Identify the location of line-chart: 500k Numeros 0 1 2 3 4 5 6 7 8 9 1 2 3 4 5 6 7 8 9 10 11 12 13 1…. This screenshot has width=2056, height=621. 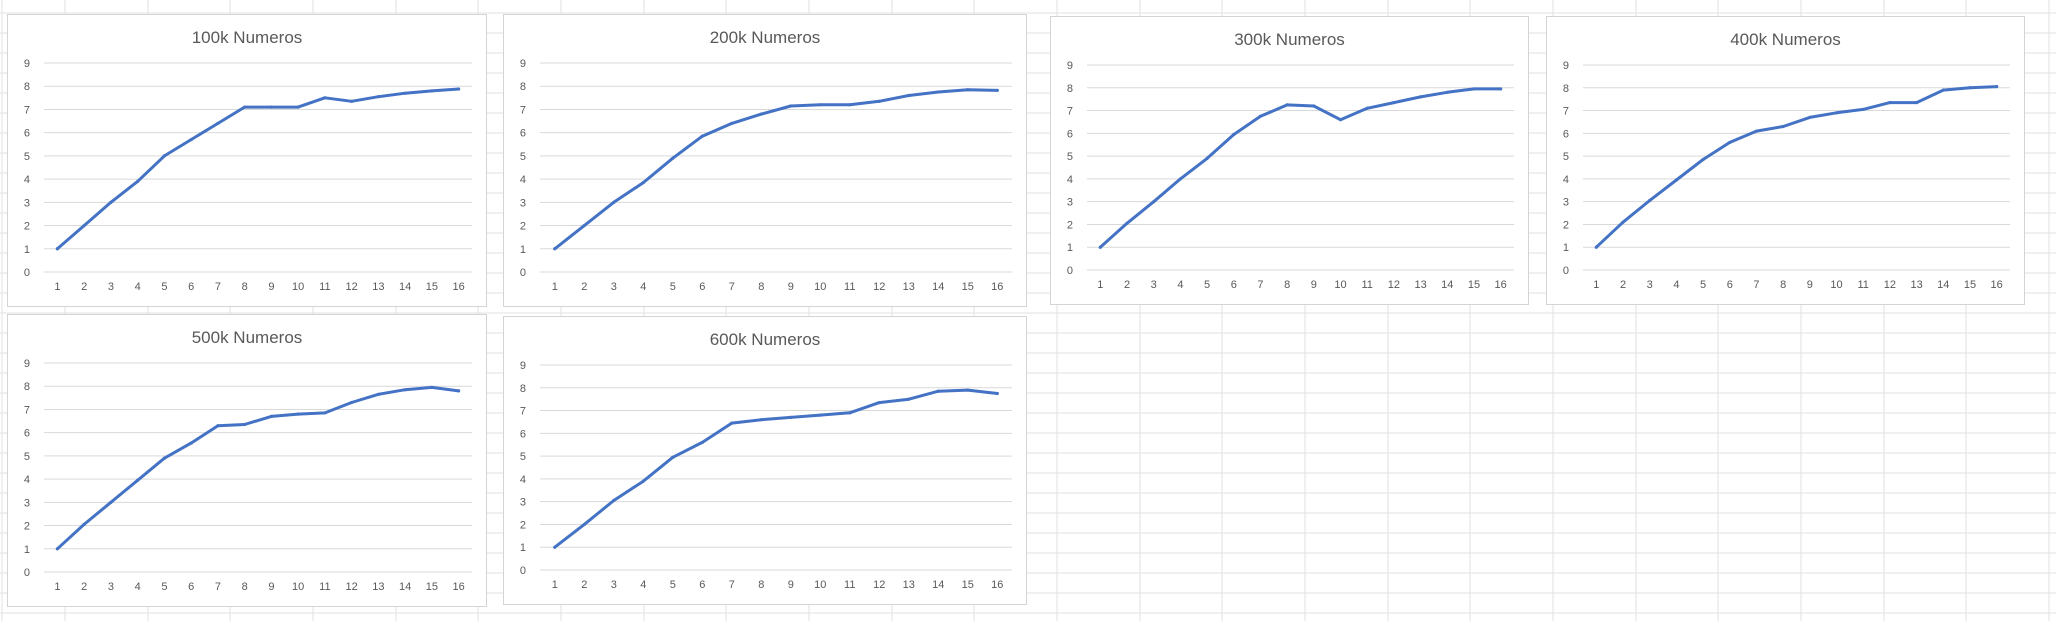
(247, 460).